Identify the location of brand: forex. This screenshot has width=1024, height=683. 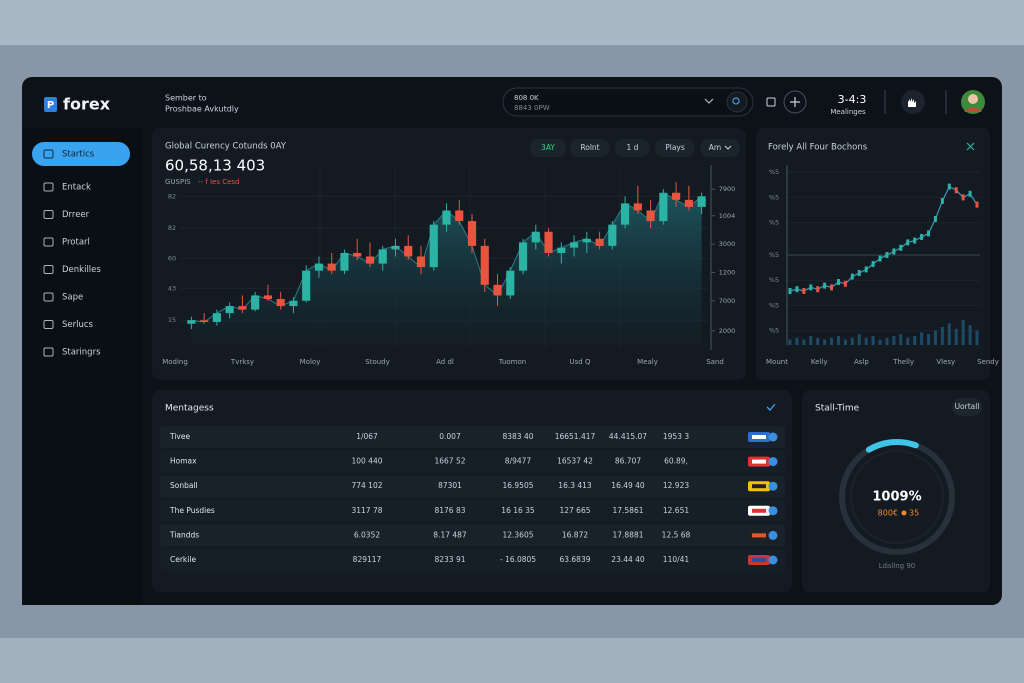
(87, 104).